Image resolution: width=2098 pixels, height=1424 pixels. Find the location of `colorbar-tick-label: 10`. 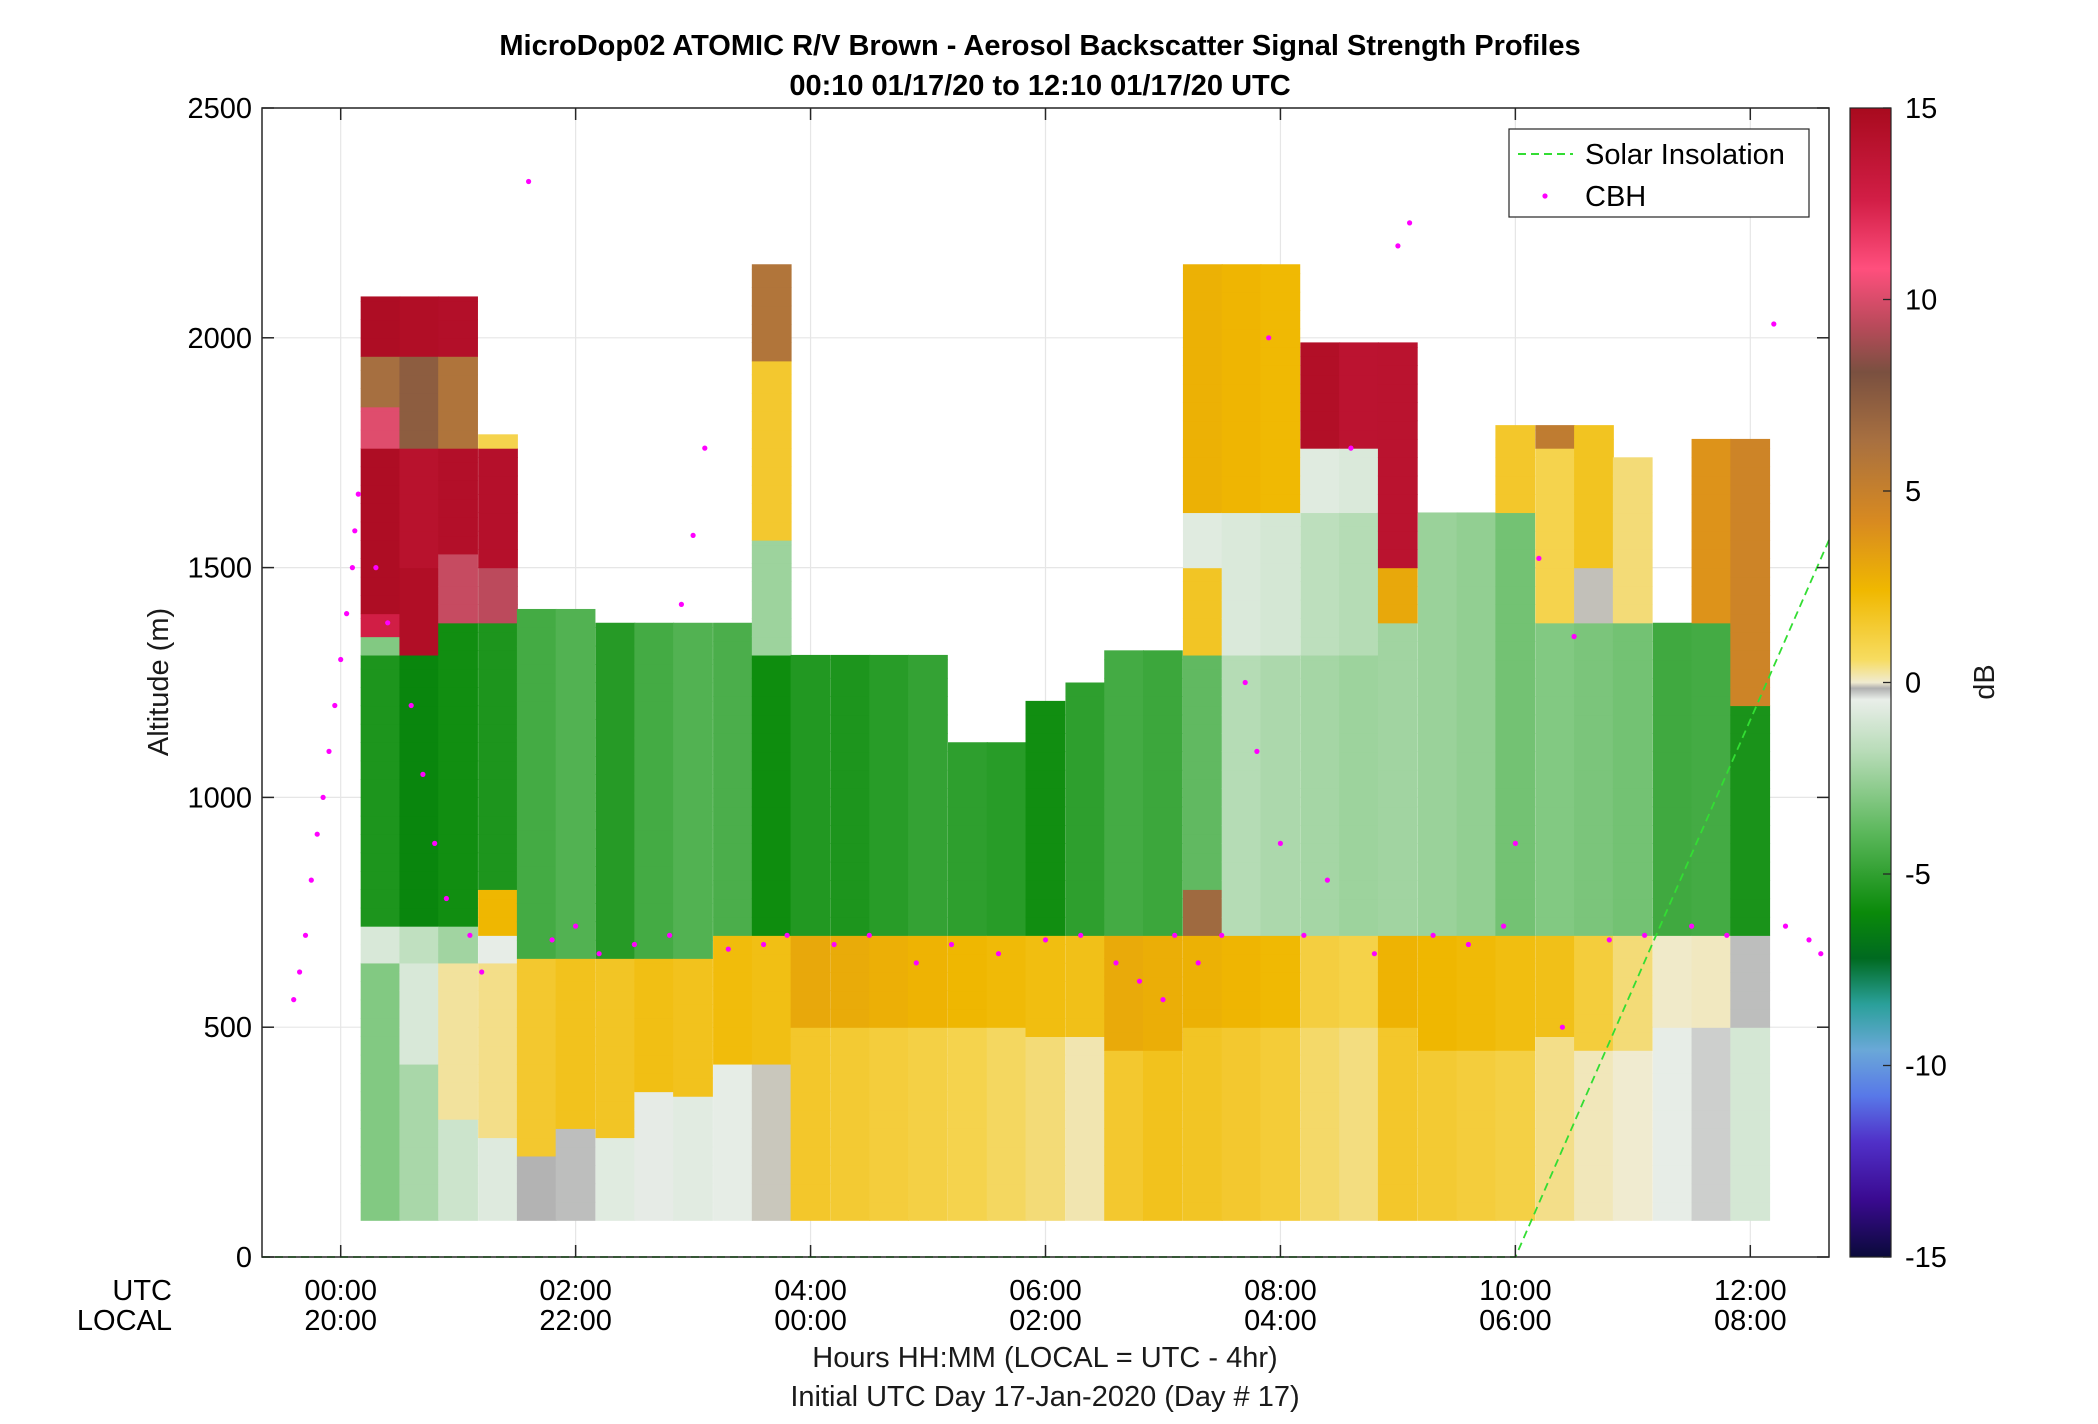

colorbar-tick-label: 10 is located at coordinates (1921, 301).